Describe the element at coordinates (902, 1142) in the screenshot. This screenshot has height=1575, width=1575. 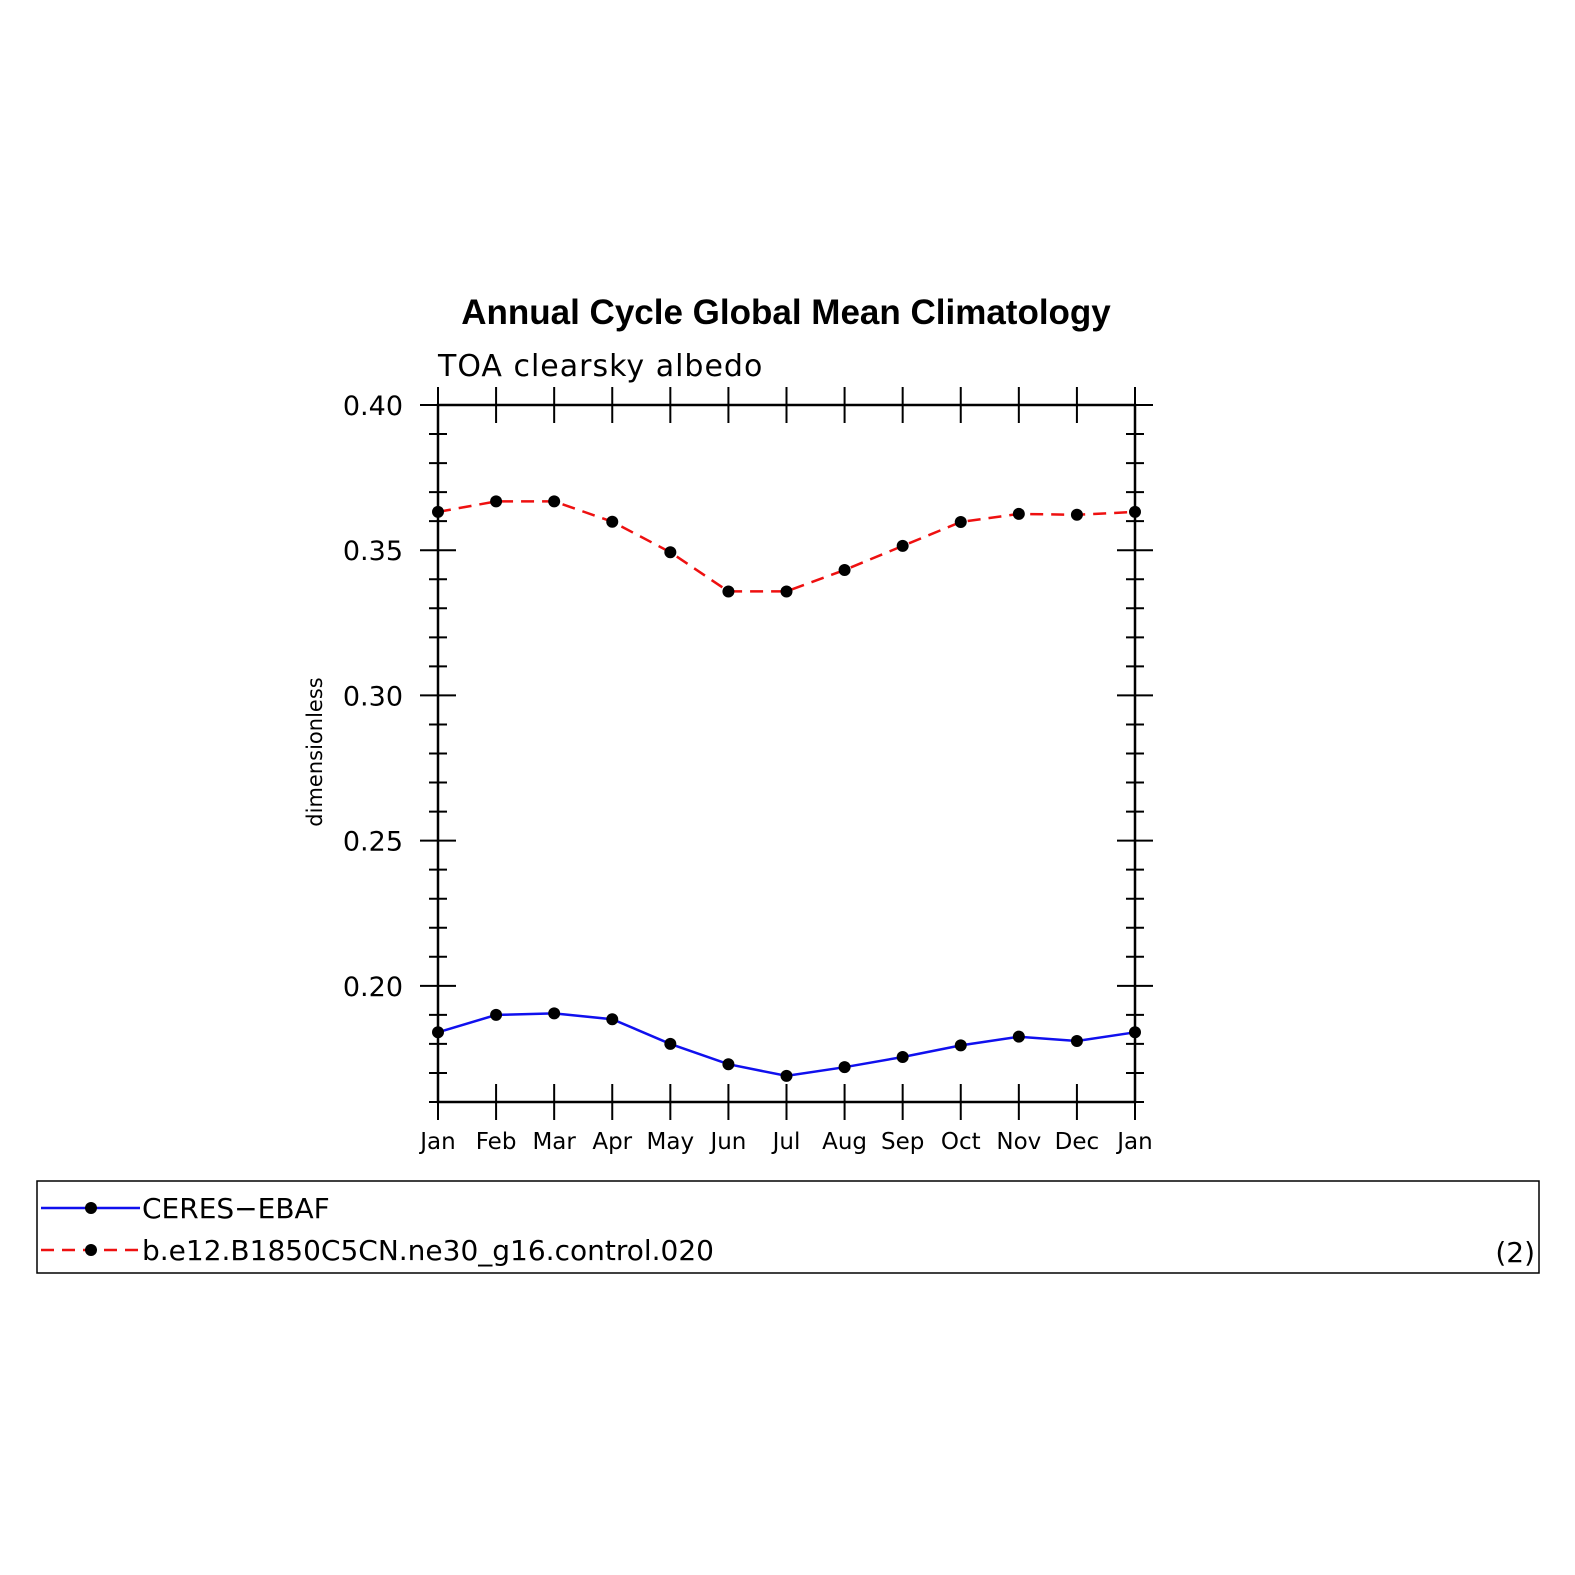
I see `x-tick-label: Sep` at that location.